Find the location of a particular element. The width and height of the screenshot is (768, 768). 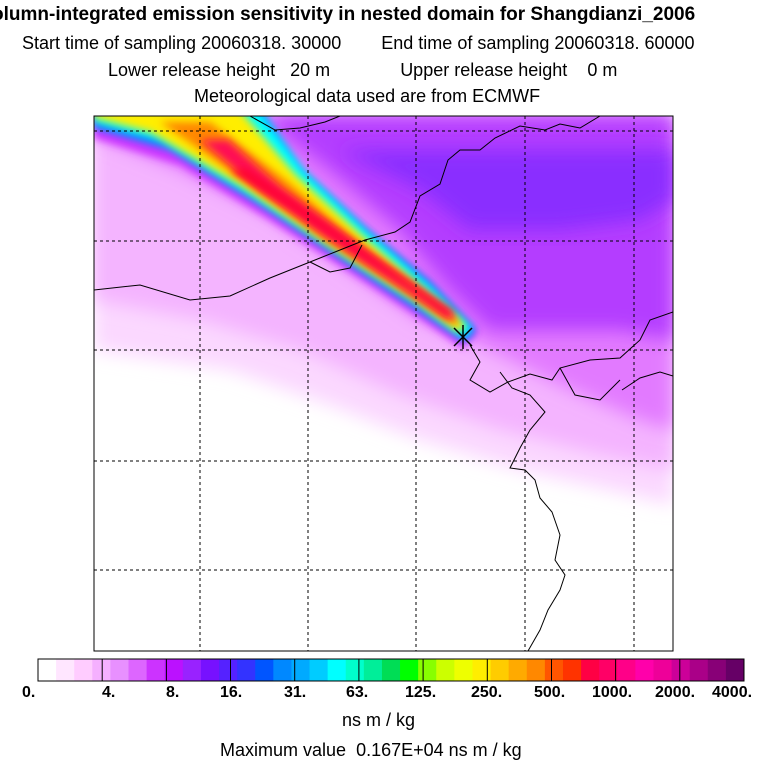

colorbar-tick: 16. is located at coordinates (231, 692).